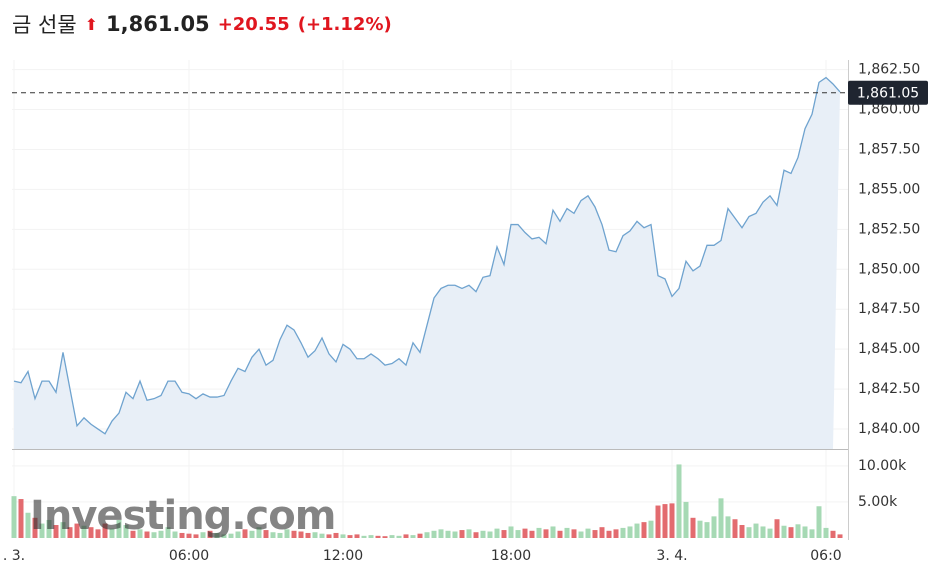  What do you see at coordinates (14, 556) in the screenshot?
I see `x-tick-label: . 3.` at bounding box center [14, 556].